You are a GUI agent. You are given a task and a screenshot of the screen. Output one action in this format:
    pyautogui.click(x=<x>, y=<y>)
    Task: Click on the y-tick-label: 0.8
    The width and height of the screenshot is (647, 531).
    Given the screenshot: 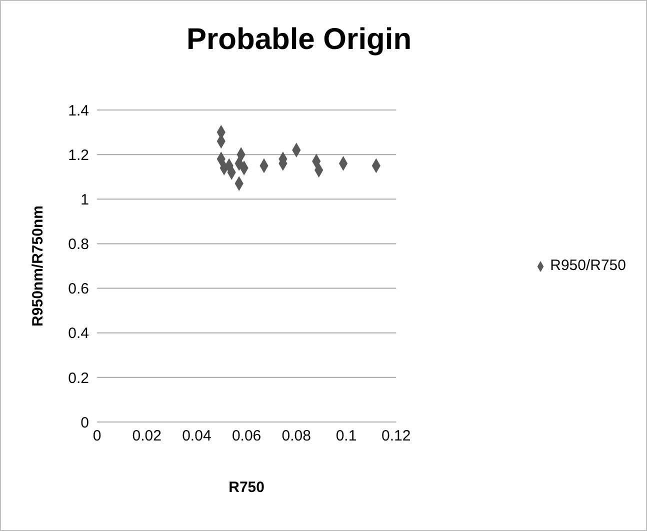 What is the action you would take?
    pyautogui.click(x=78, y=245)
    